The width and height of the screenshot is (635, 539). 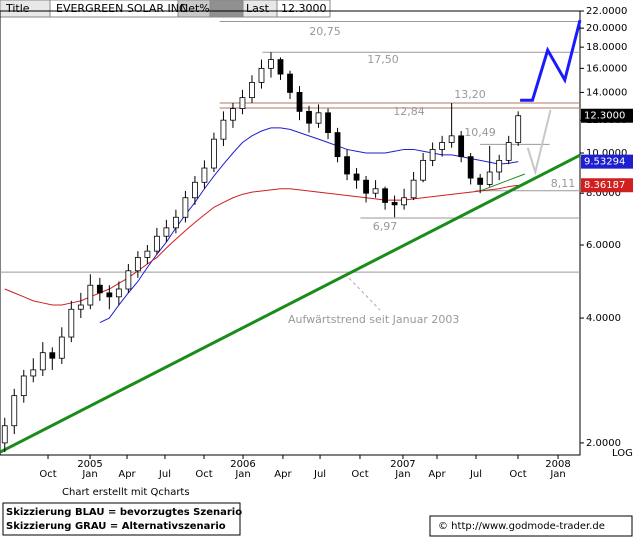 I want to click on legend-gray: Skizzierung GRAU = Alternativszenario, so click(x=116, y=526).